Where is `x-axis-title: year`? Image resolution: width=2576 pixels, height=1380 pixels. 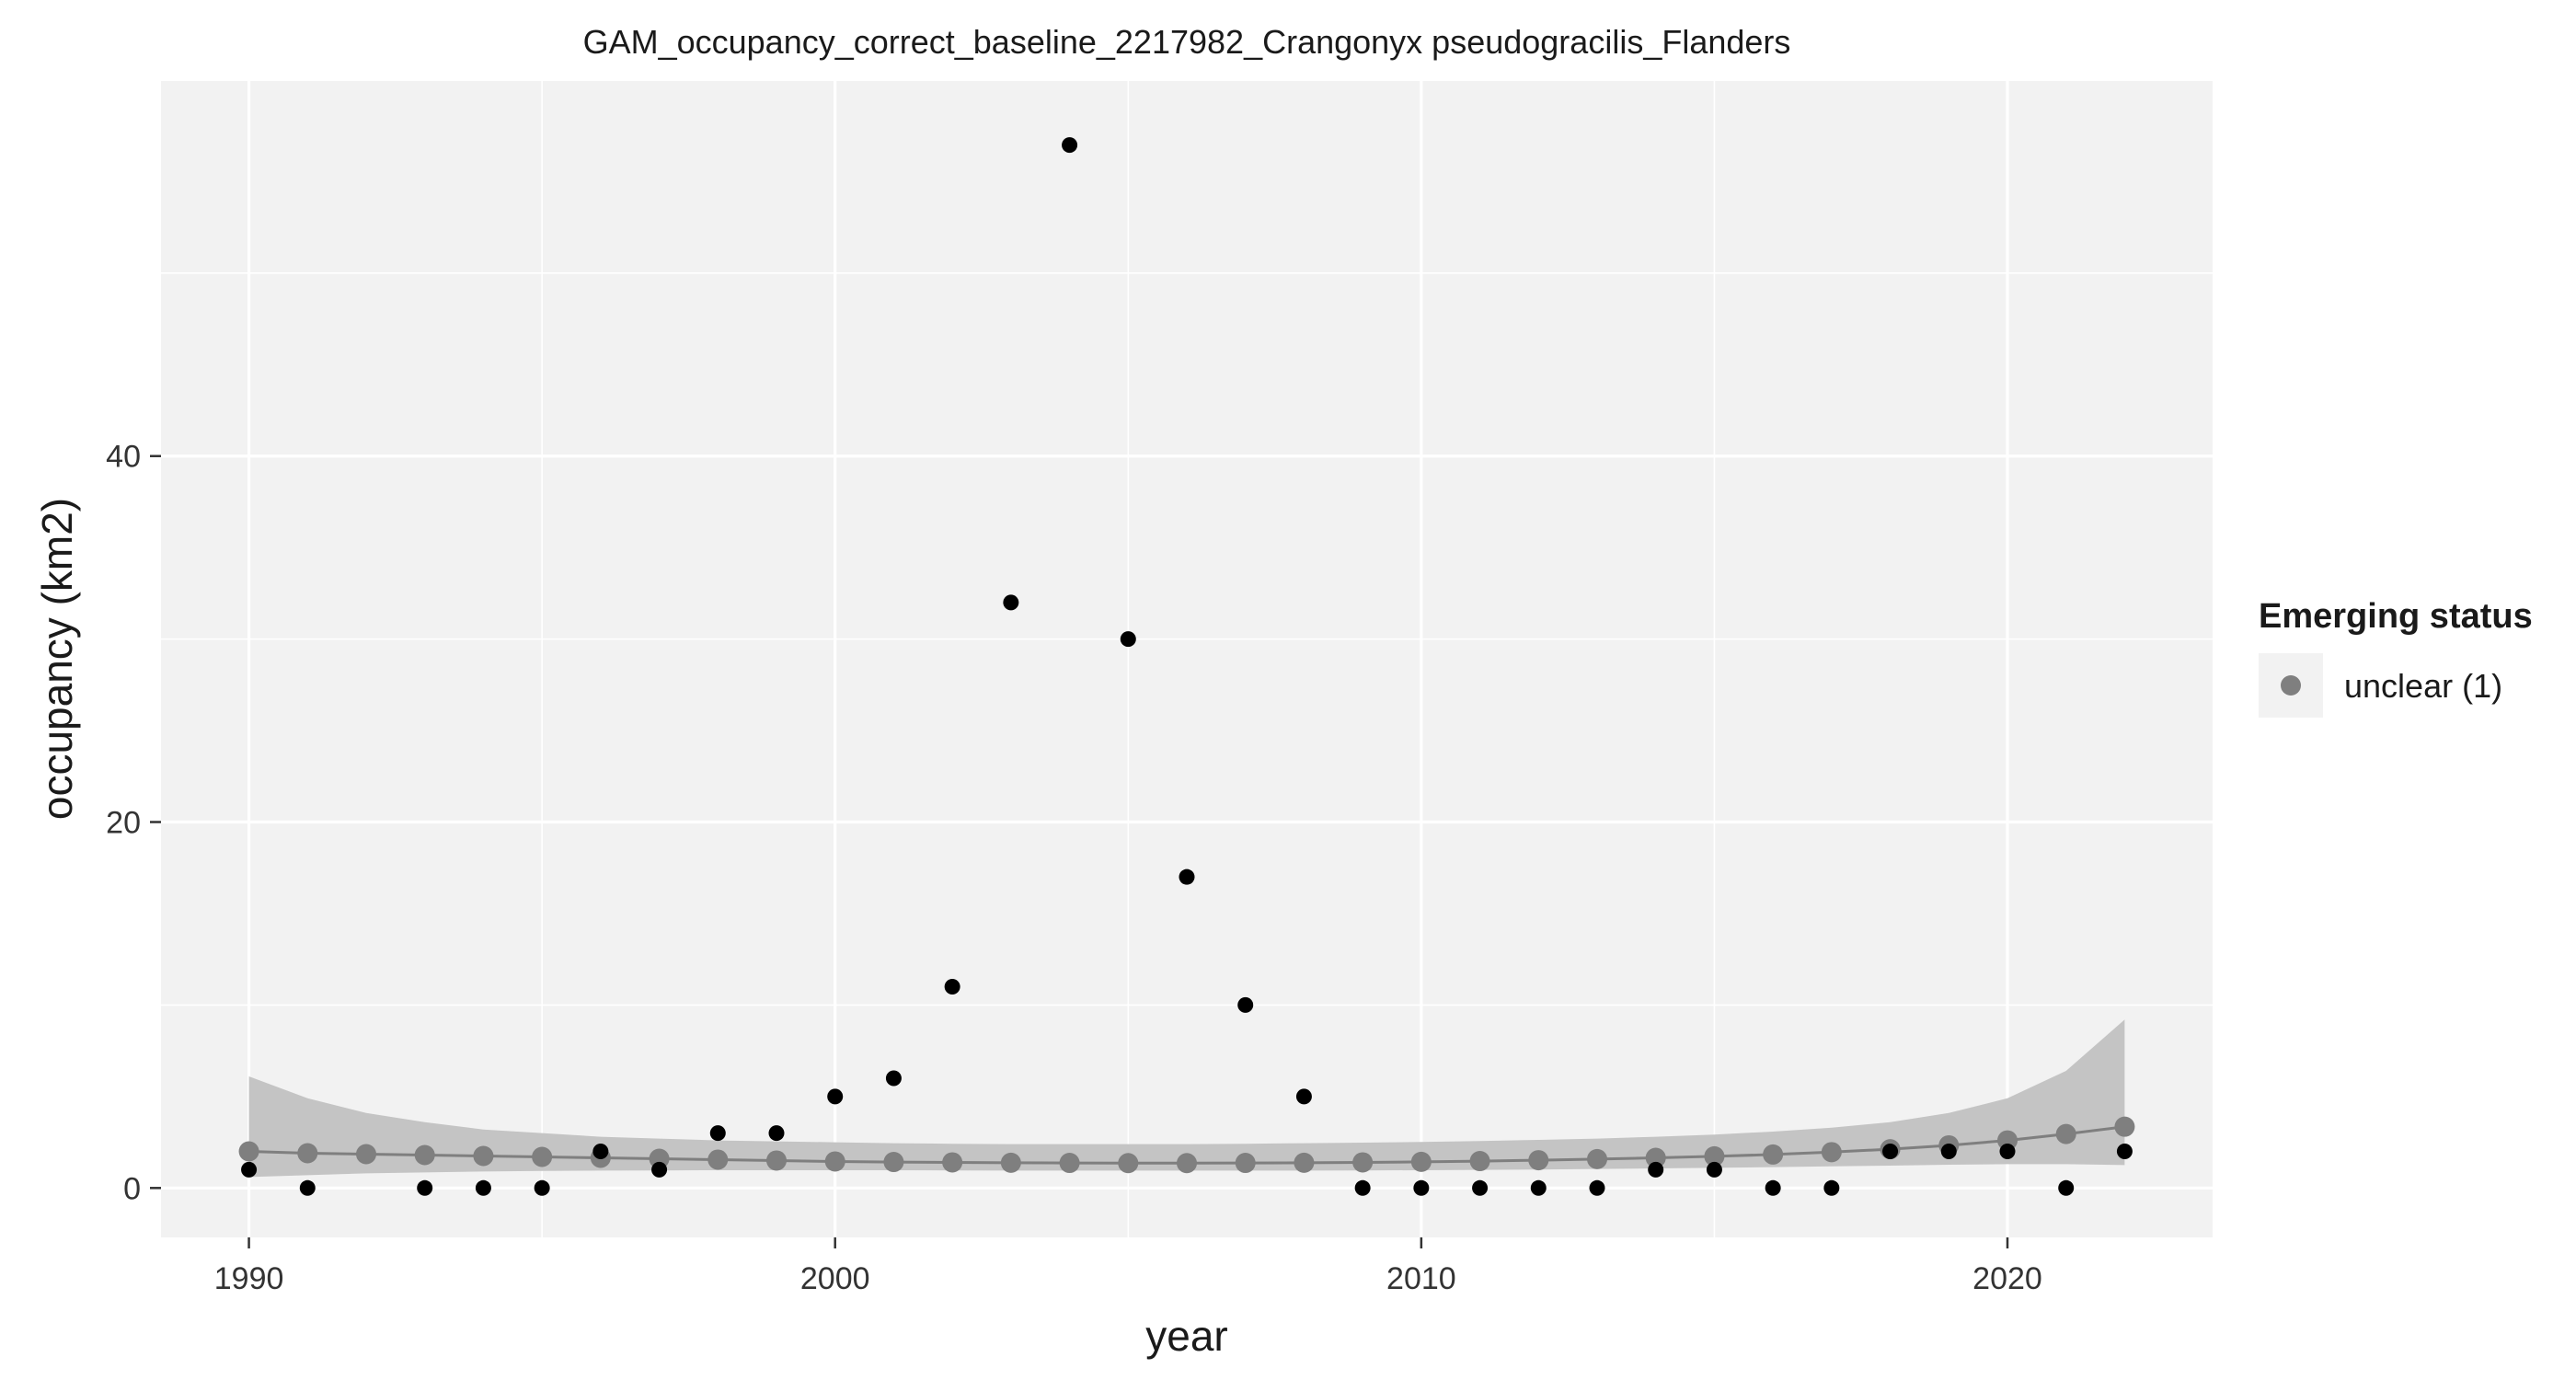
x-axis-title: year is located at coordinates (1186, 1336).